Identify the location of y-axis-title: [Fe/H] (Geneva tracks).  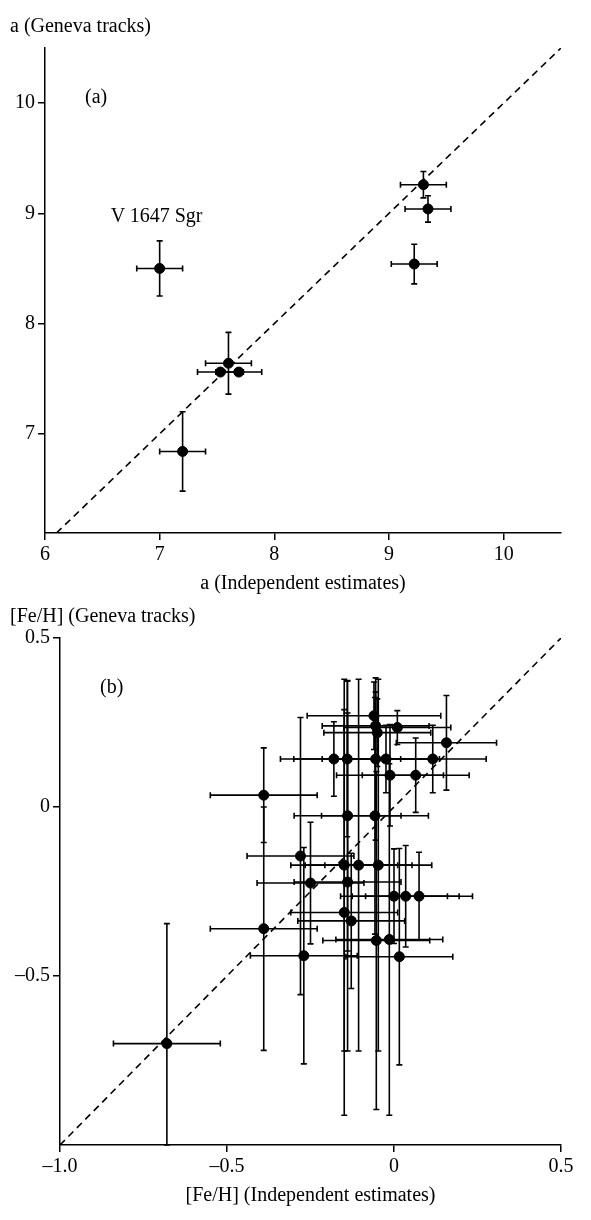
(103, 615).